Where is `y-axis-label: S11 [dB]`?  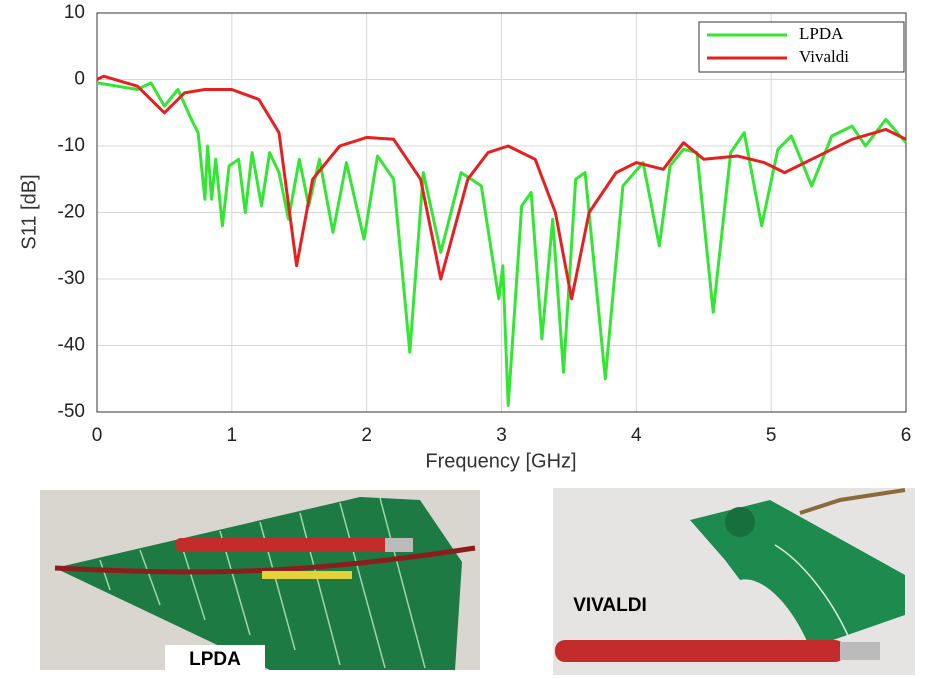 y-axis-label: S11 [dB] is located at coordinates (29, 211).